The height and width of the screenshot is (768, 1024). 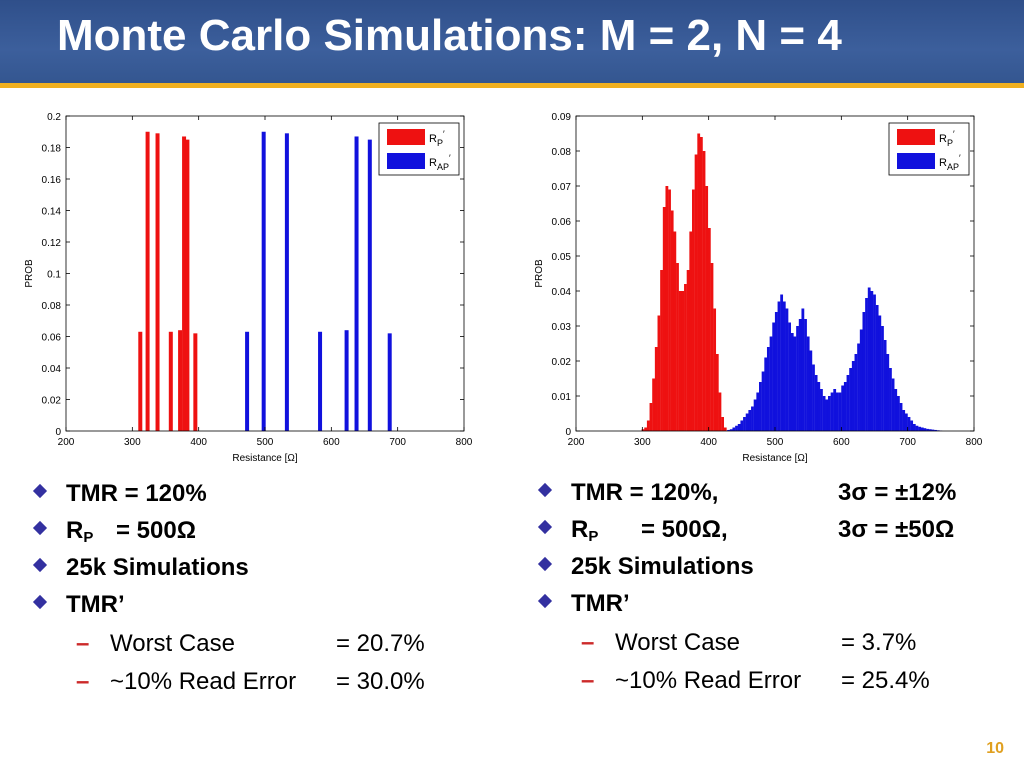 What do you see at coordinates (841, 442) in the screenshot?
I see `x-tick-label: 600` at bounding box center [841, 442].